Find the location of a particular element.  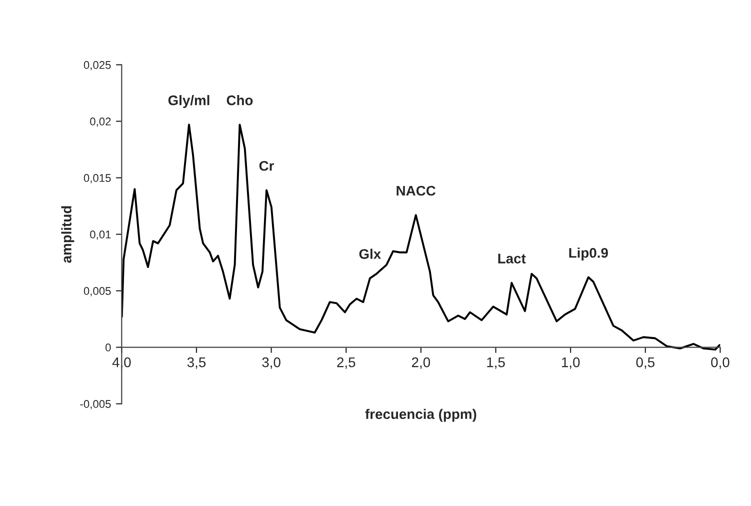

x-tick-label: 1,0 is located at coordinates (571, 363).